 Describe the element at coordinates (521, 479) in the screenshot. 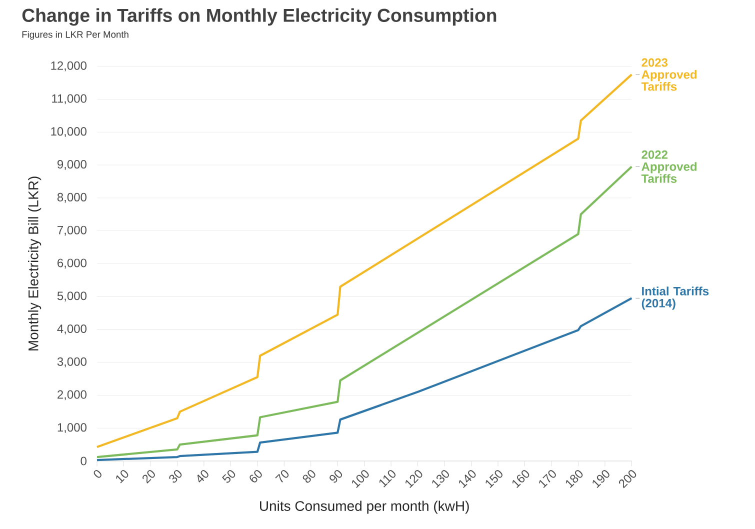

I see `x-tick-label: 160` at that location.